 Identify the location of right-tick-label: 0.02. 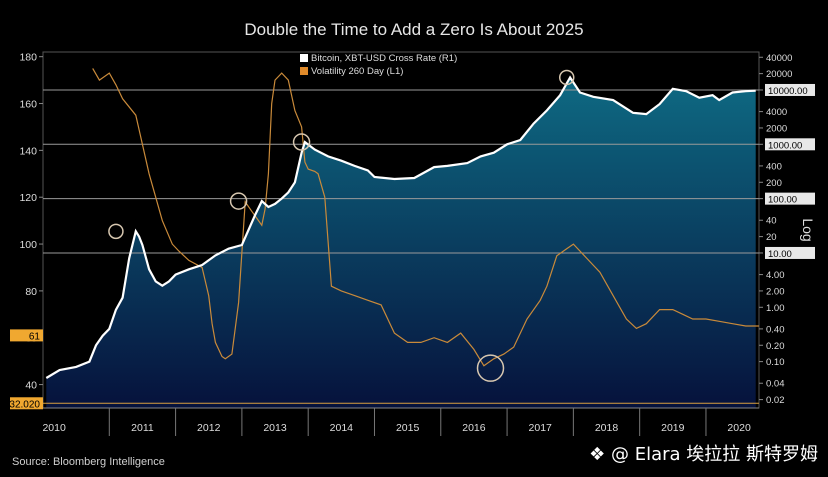
(775, 400).